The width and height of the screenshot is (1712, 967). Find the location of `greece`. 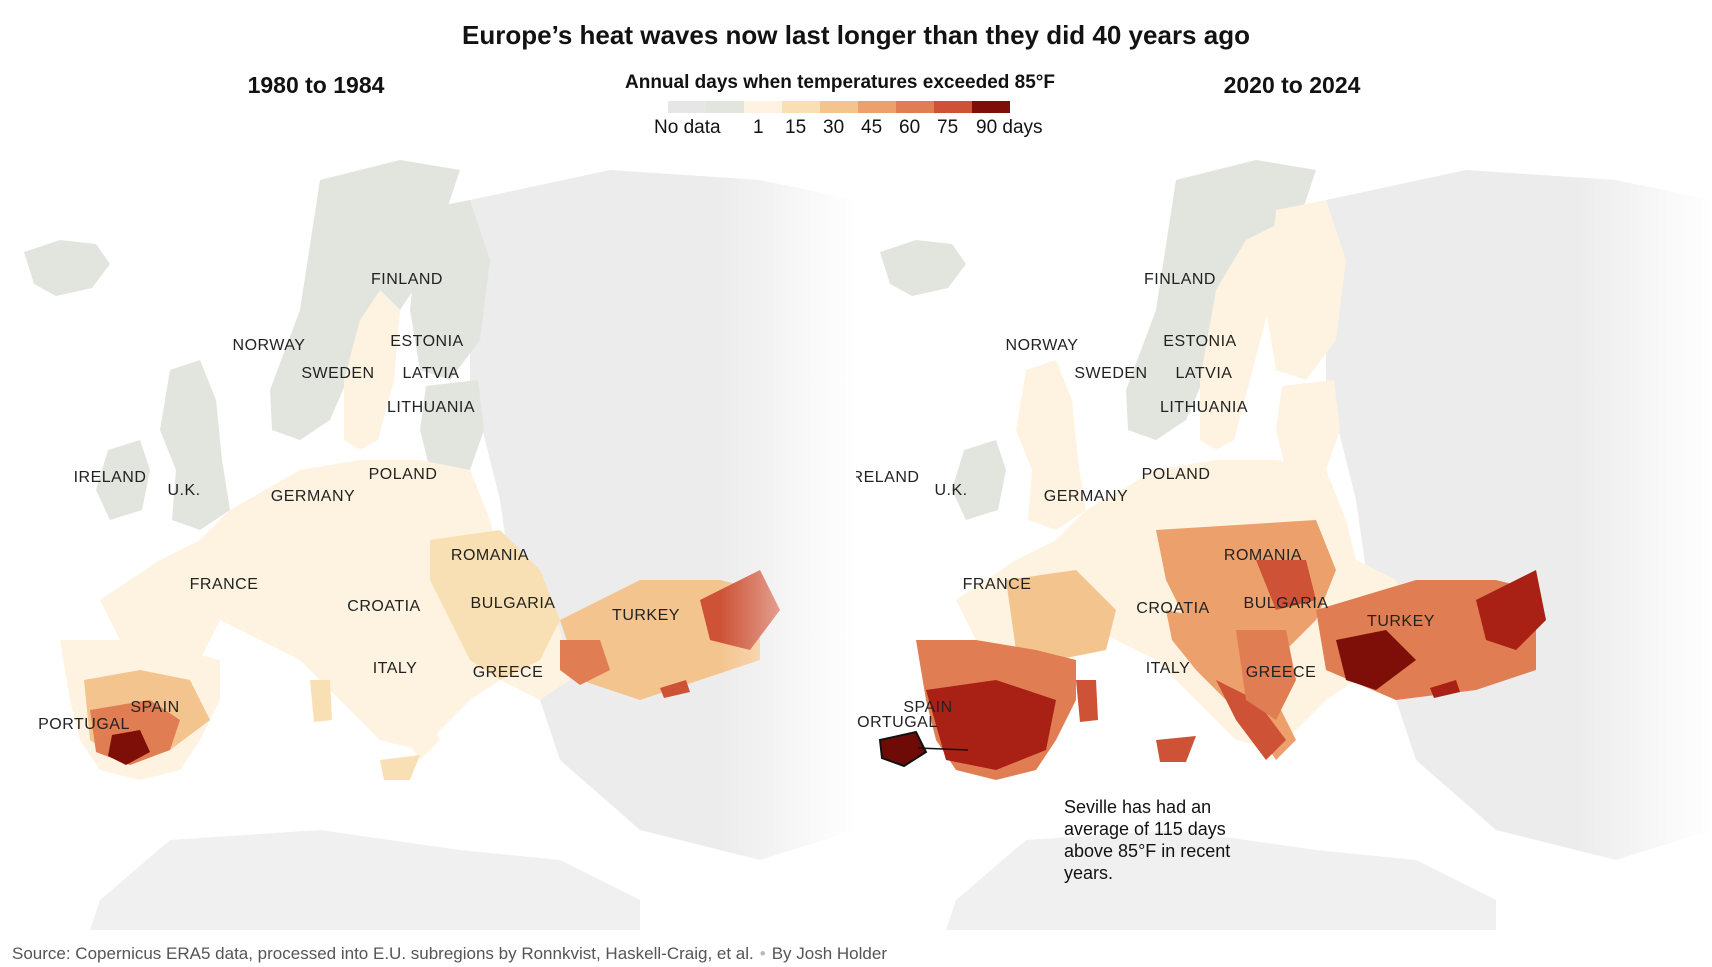

greece is located at coordinates (1266, 675).